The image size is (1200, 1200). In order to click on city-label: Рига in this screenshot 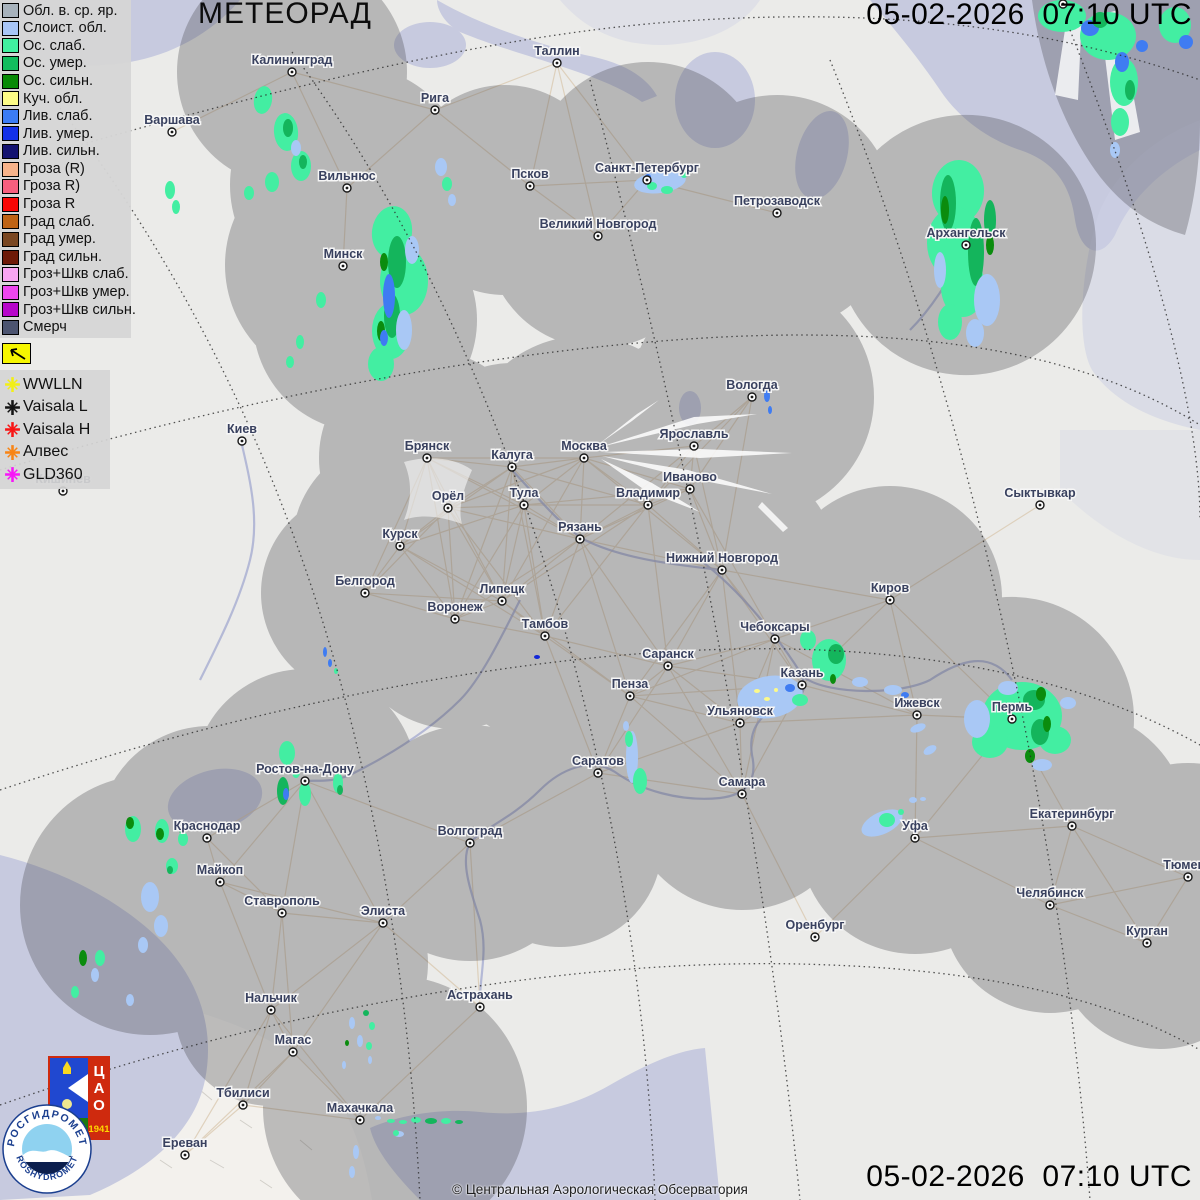, I will do `click(435, 98)`.